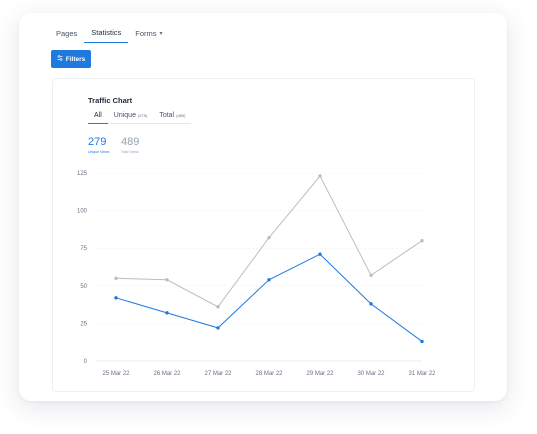 The height and width of the screenshot is (434, 537). I want to click on tab-statistics: Statistics, so click(106, 34).